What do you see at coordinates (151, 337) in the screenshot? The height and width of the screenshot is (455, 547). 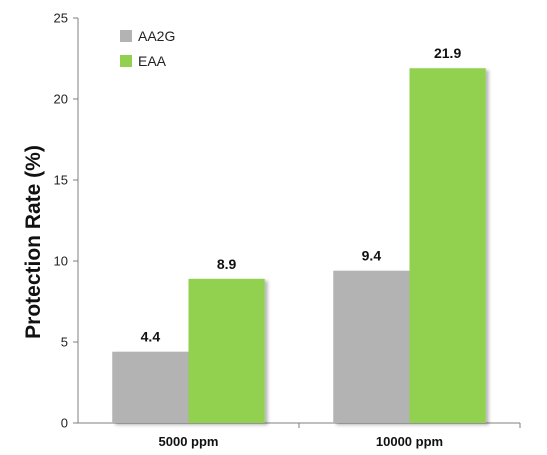 I see `data-label: 4.4` at bounding box center [151, 337].